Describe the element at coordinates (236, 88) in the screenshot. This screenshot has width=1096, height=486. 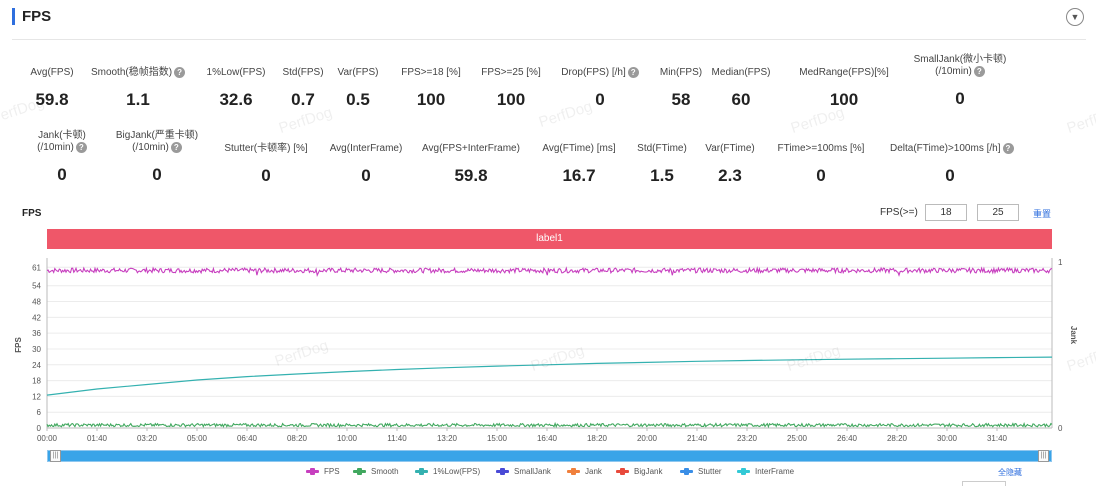
I see `metric-row1-2: 1%Low(FPS) 32.6` at that location.